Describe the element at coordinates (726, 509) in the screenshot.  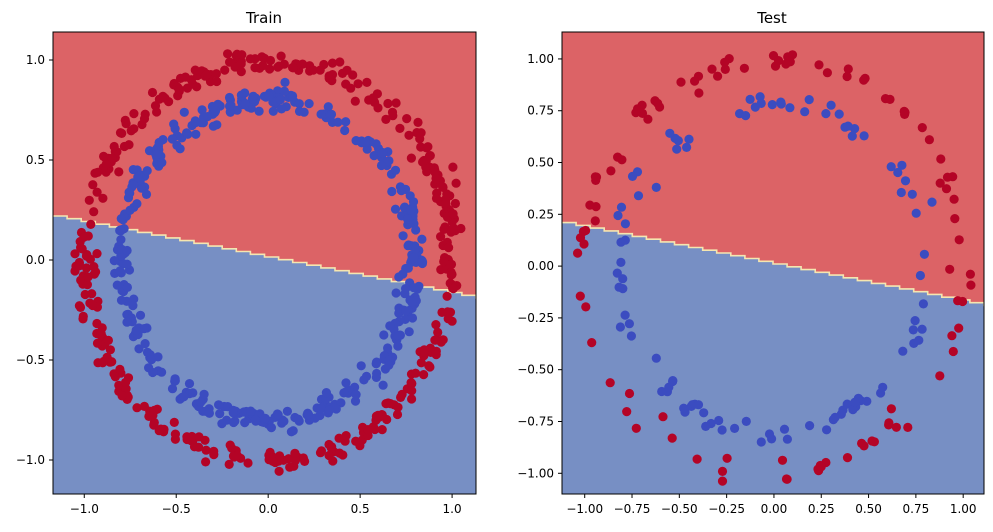
I see `x-tick-label: −0.25` at that location.